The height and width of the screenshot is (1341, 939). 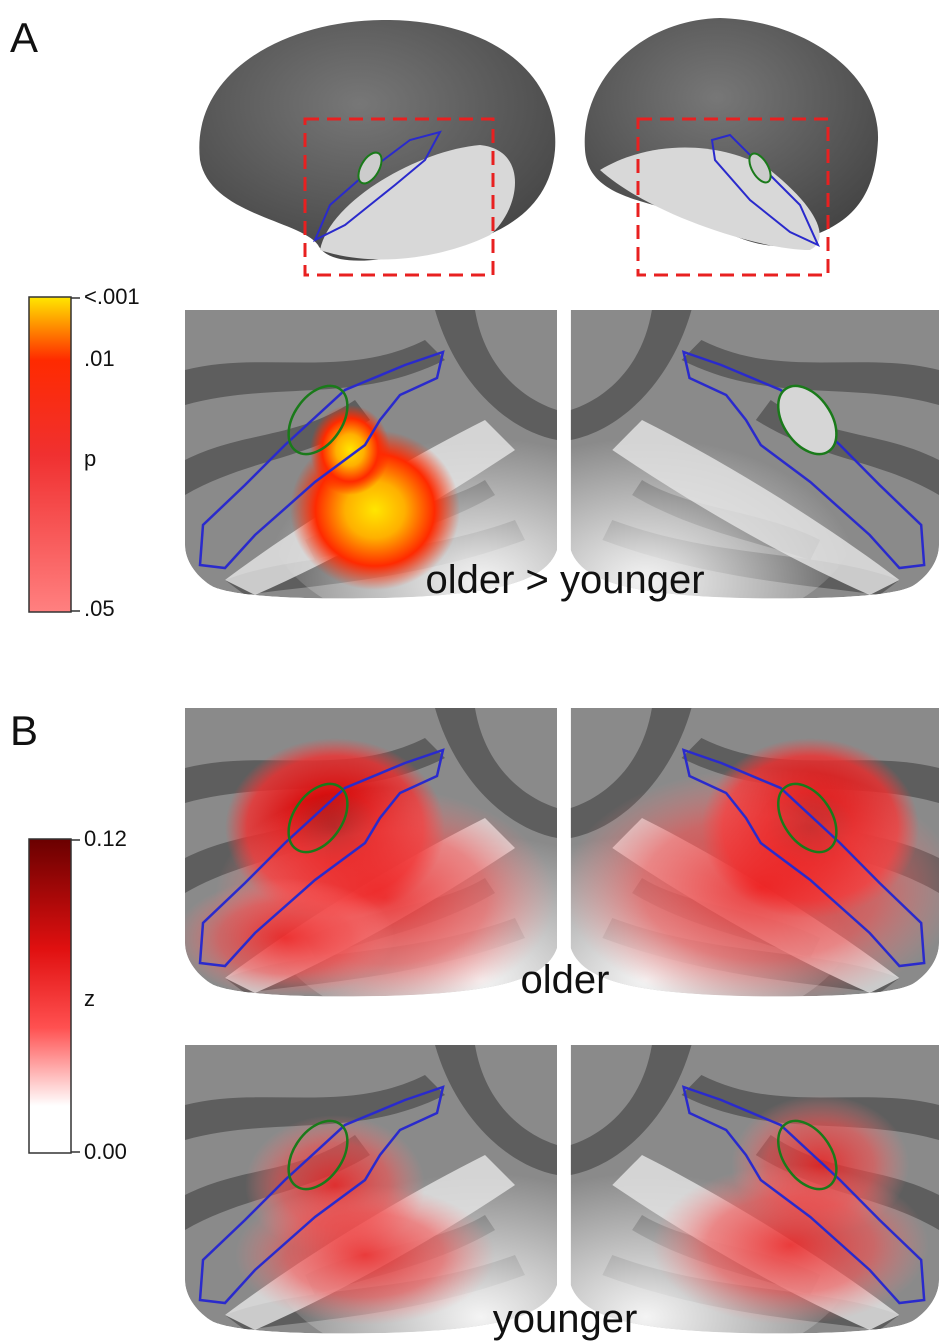 I want to click on caption: older, so click(x=565, y=980).